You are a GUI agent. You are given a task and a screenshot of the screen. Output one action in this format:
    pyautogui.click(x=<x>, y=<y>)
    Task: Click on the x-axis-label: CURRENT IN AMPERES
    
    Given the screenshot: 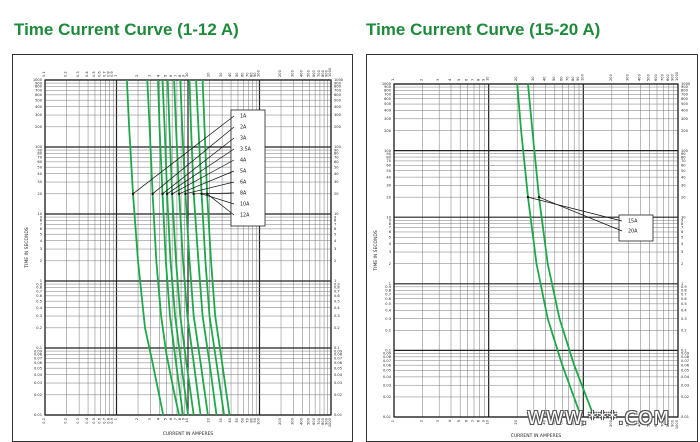 What is the action you would take?
    pyautogui.click(x=188, y=434)
    